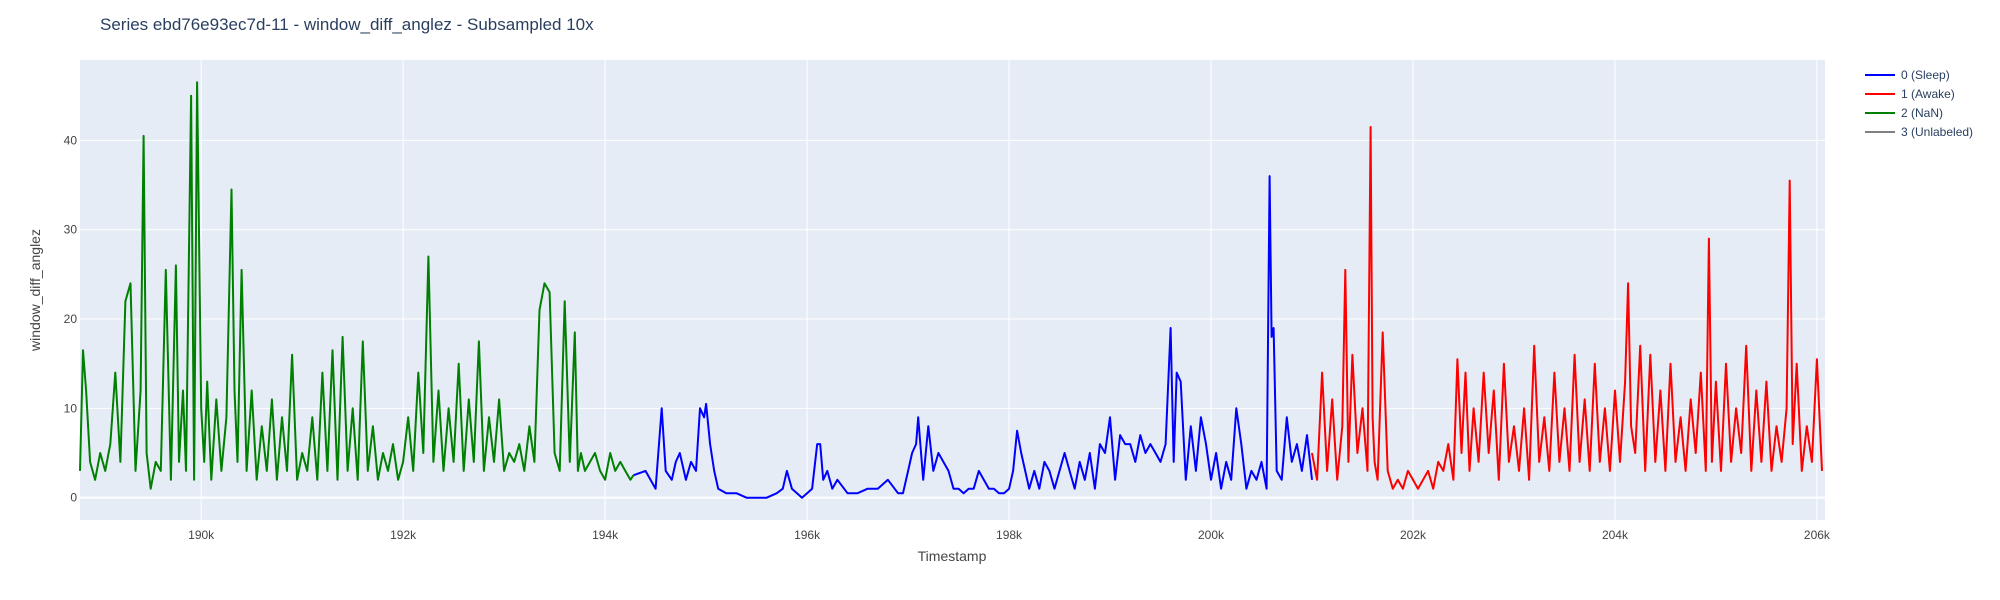 This screenshot has width=2000, height=600. Describe the element at coordinates (1925, 75) in the screenshot. I see `legend-label: 0 (Sleep)` at that location.